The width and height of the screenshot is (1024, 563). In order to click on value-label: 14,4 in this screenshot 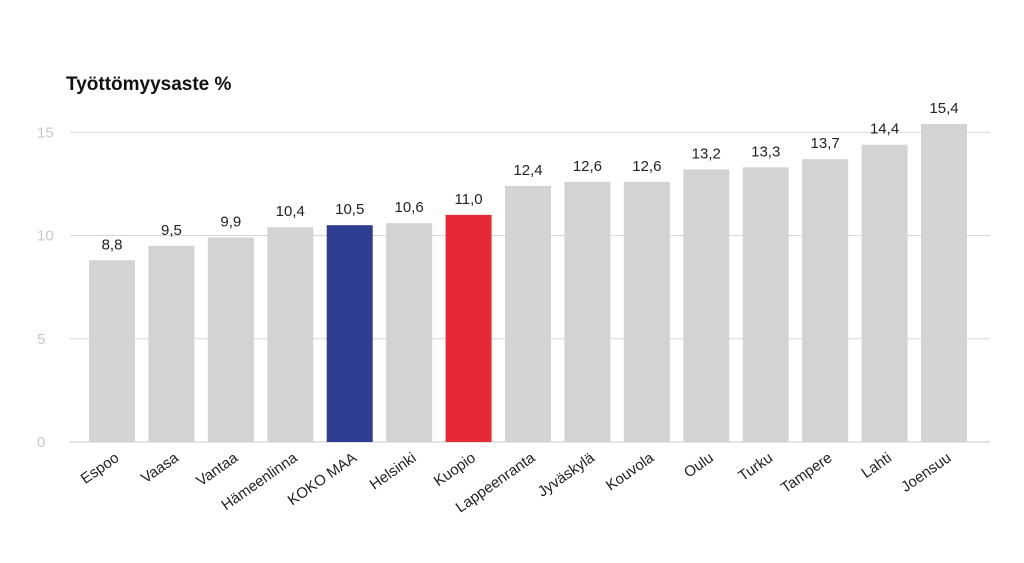, I will do `click(884, 129)`.